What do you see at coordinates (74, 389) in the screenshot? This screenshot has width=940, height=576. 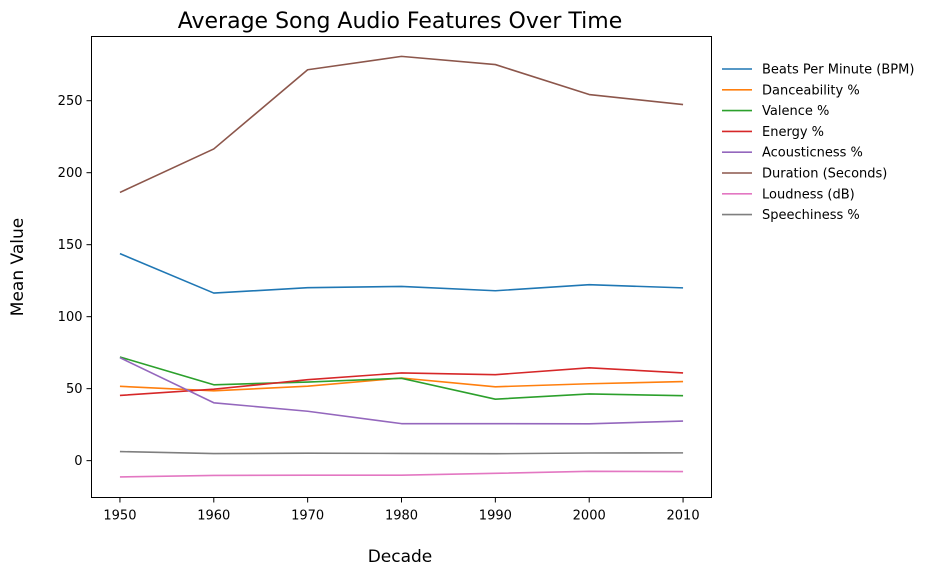 I see `y-tick-label: 50` at bounding box center [74, 389].